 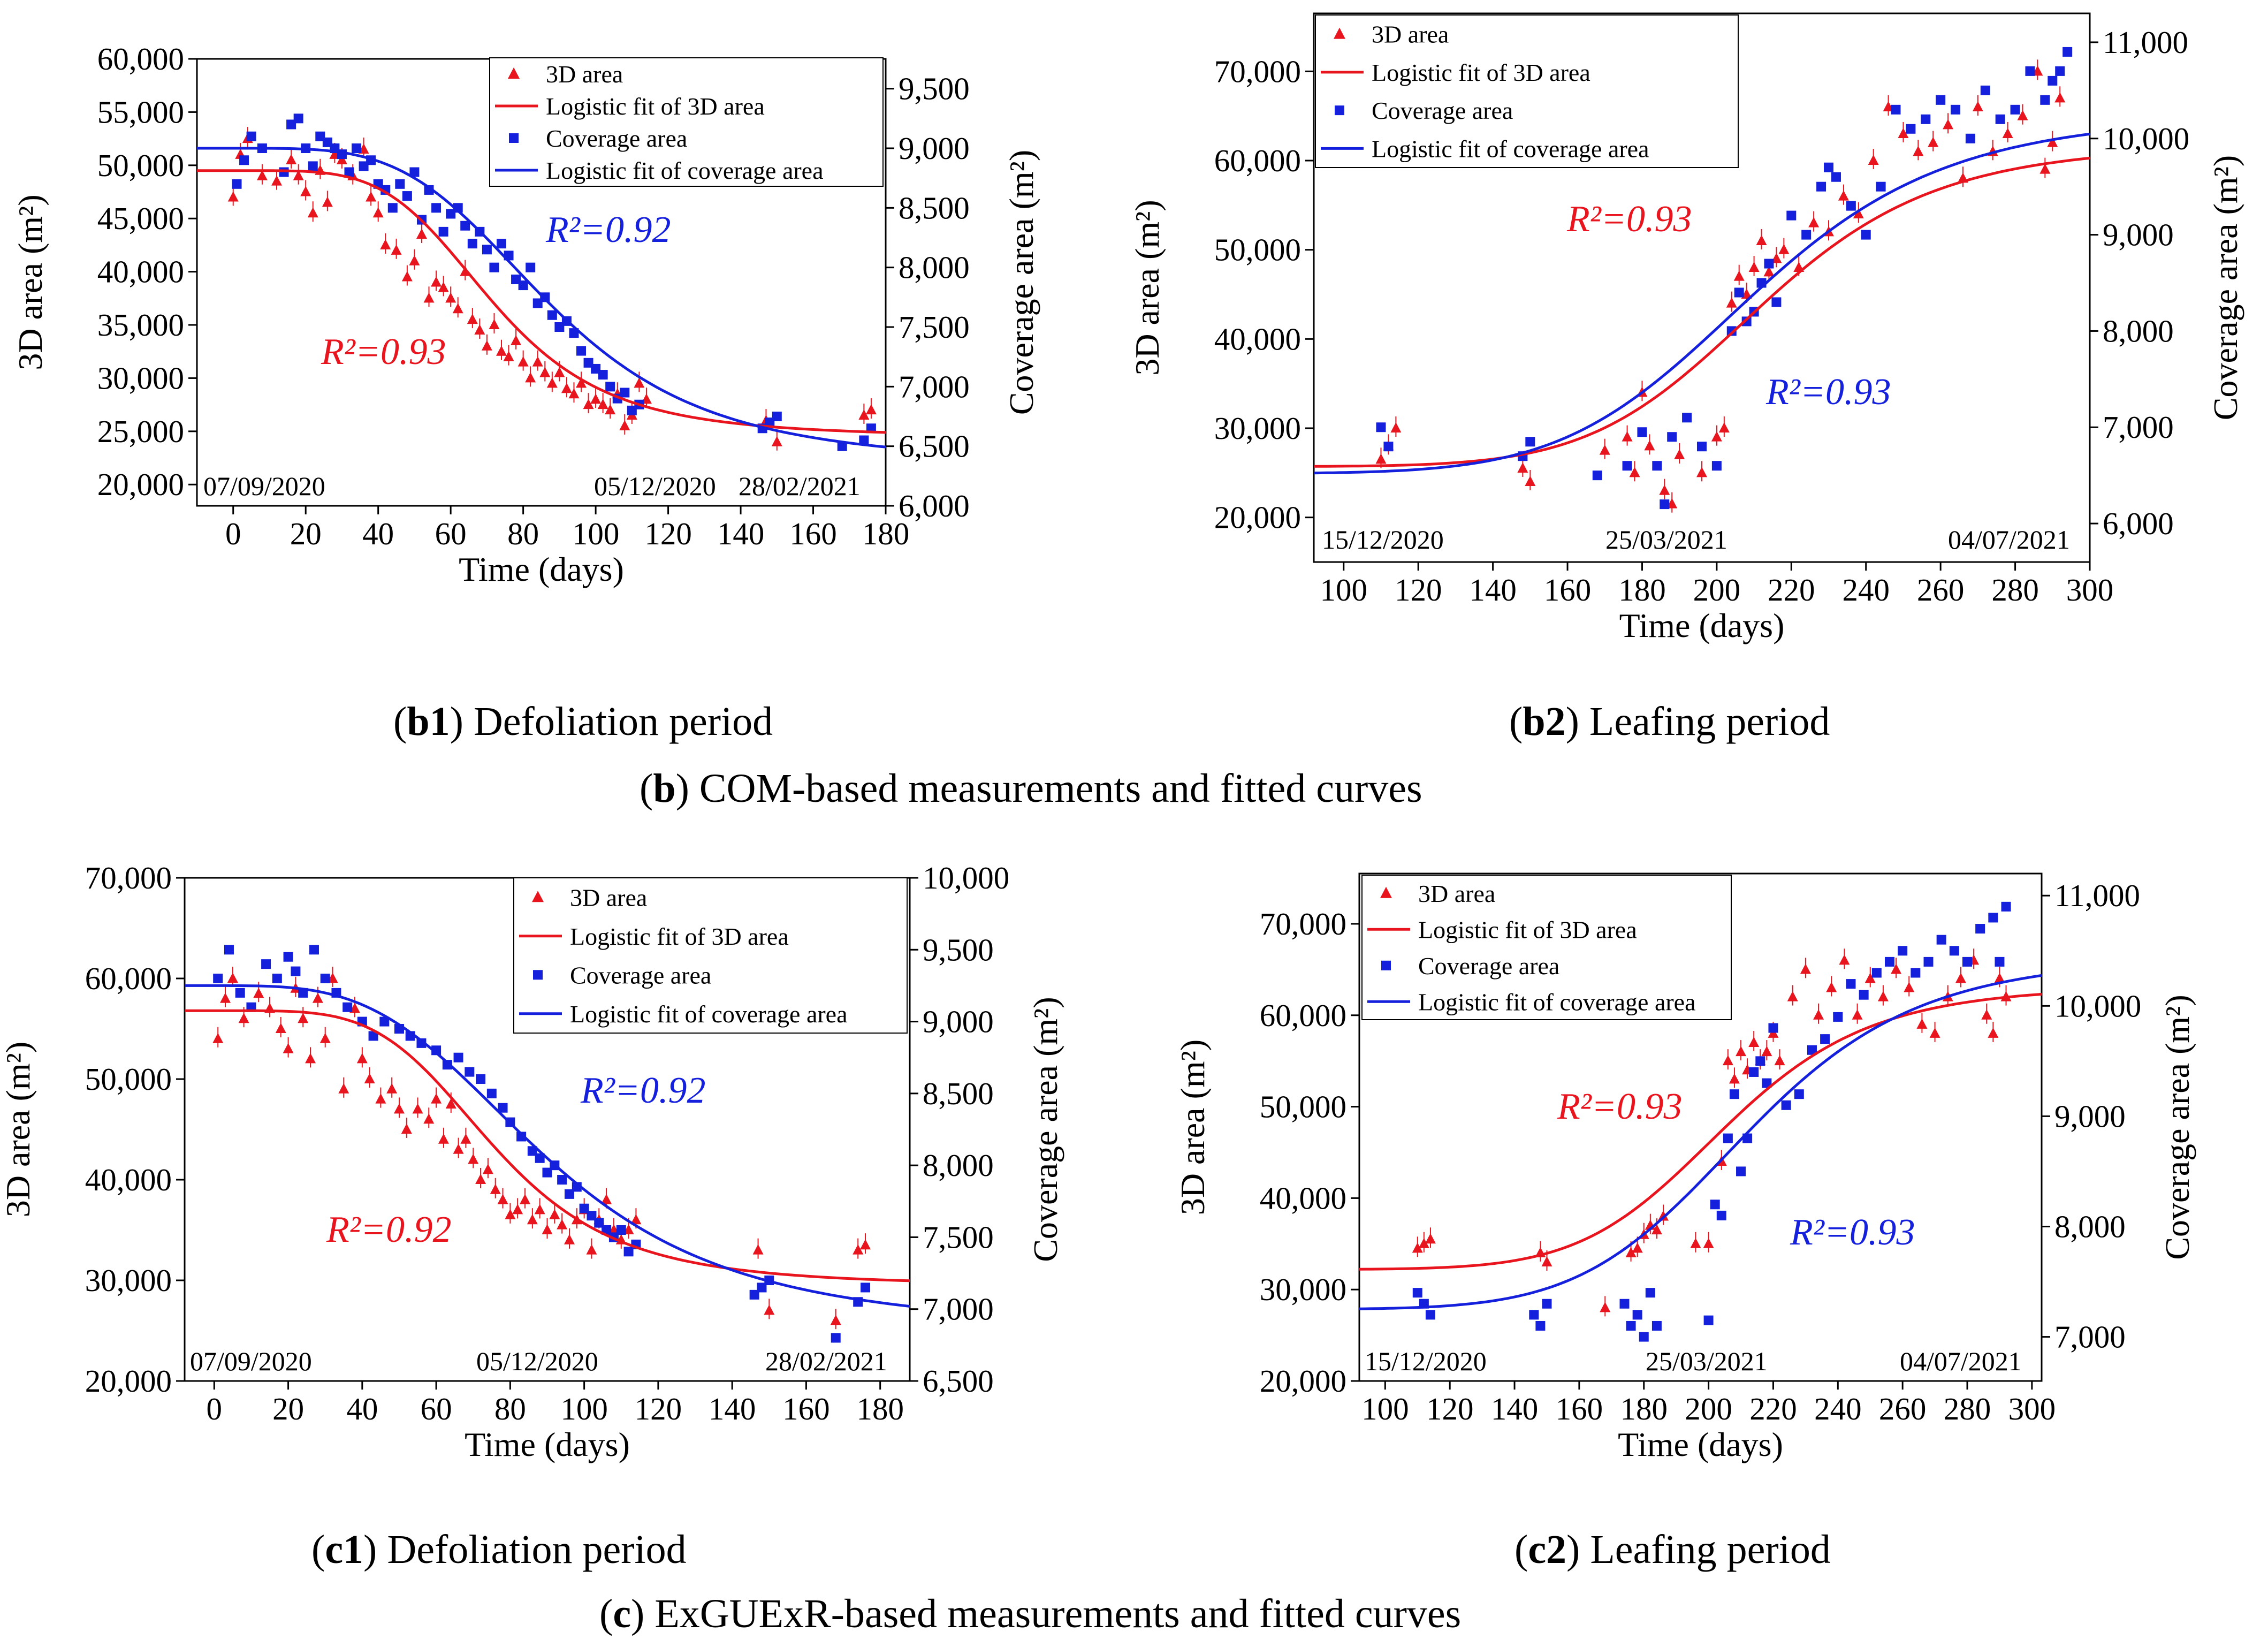 I want to click on y-tick-label: 50,000, so click(x=140, y=165).